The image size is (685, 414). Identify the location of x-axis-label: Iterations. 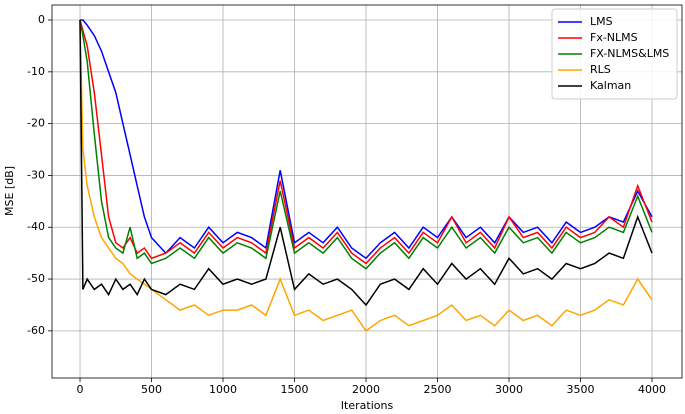
(367, 405).